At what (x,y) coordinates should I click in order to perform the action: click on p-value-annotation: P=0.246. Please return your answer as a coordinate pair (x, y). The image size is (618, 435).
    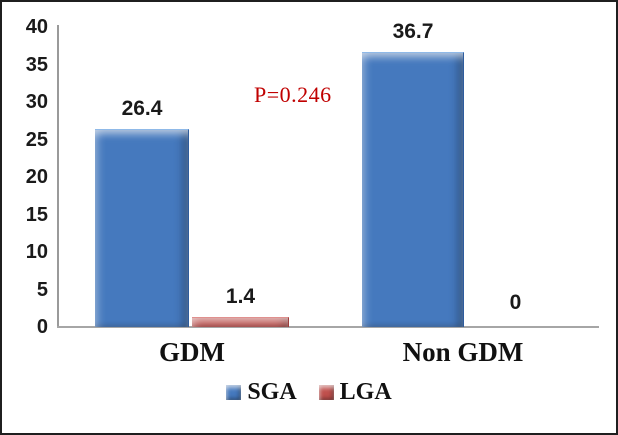
    Looking at the image, I should click on (293, 94).